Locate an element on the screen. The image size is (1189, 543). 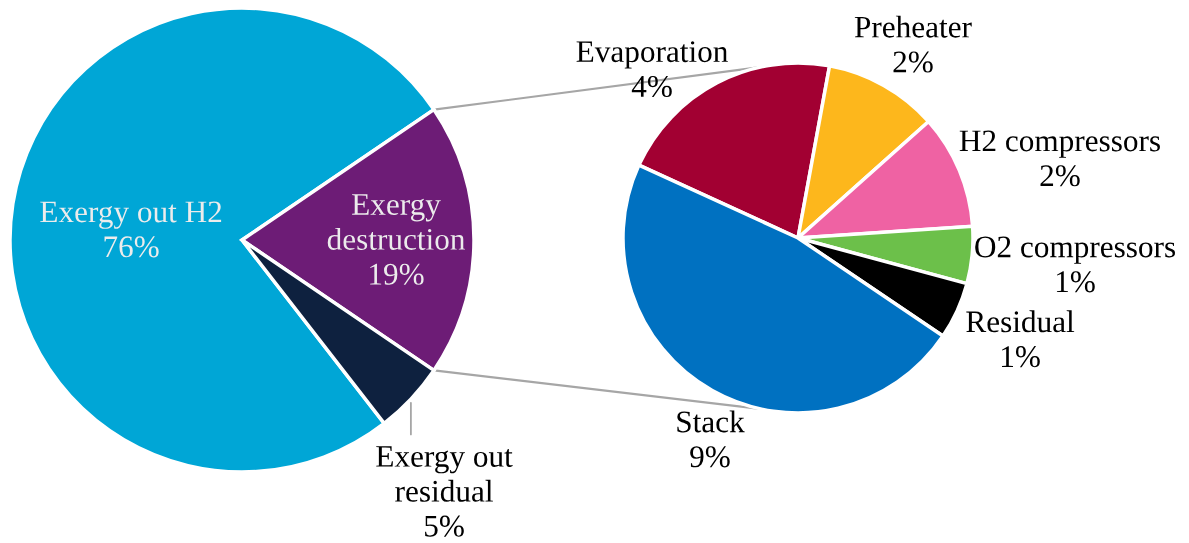
slice-label: O2 compressors is located at coordinates (1075, 250).